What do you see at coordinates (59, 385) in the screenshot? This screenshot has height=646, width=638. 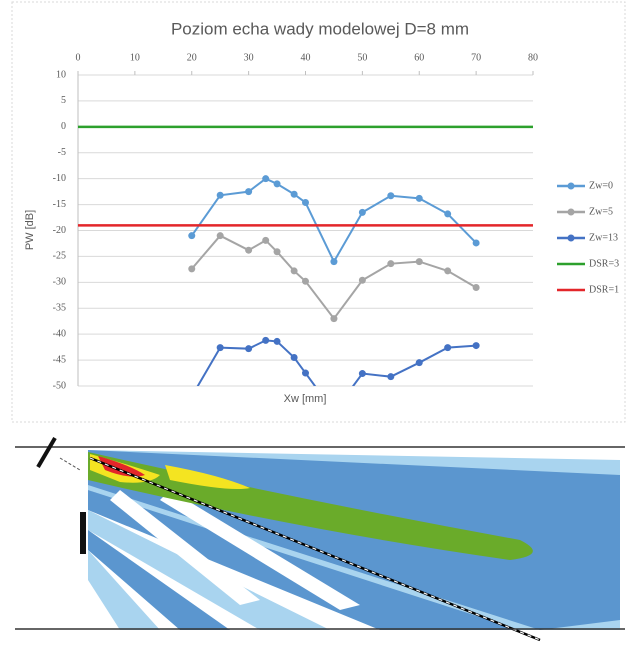 I see `y-tick-label: -50` at bounding box center [59, 385].